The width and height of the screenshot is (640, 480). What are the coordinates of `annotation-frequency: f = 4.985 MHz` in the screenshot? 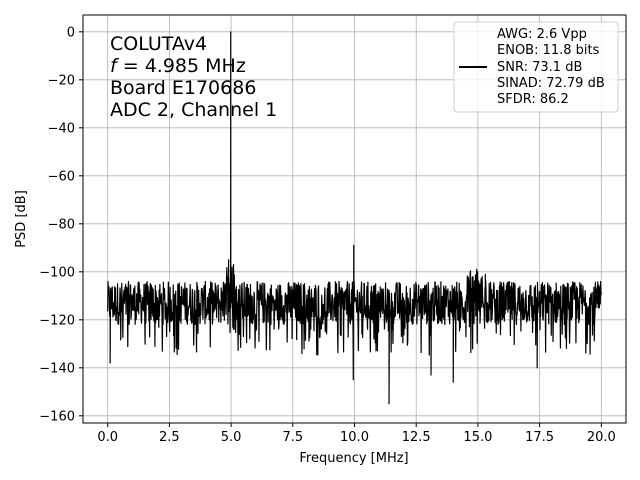 It's located at (178, 66).